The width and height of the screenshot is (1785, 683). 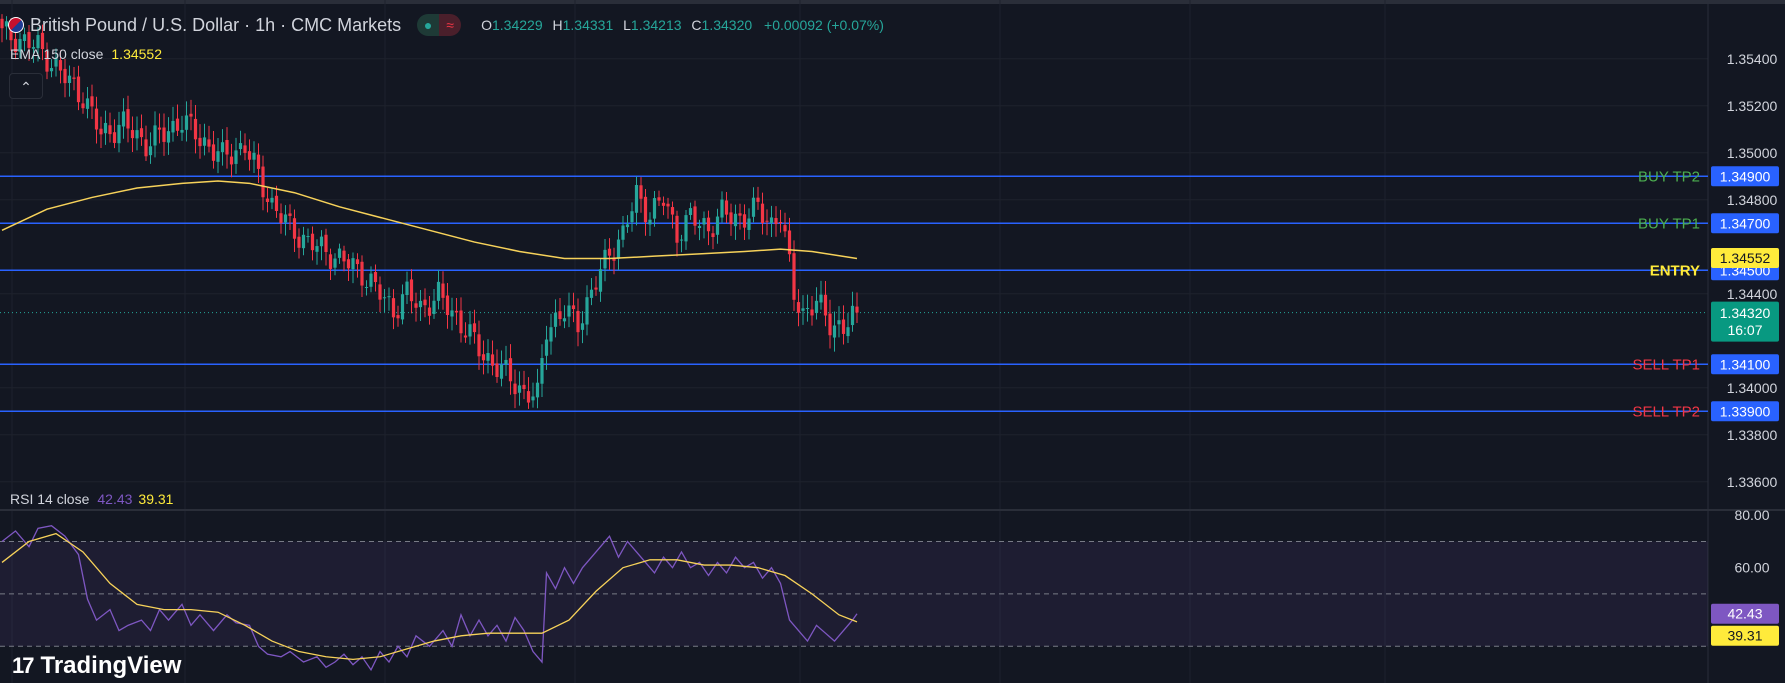 What do you see at coordinates (486, 25) in the screenshot?
I see `open-label: O` at bounding box center [486, 25].